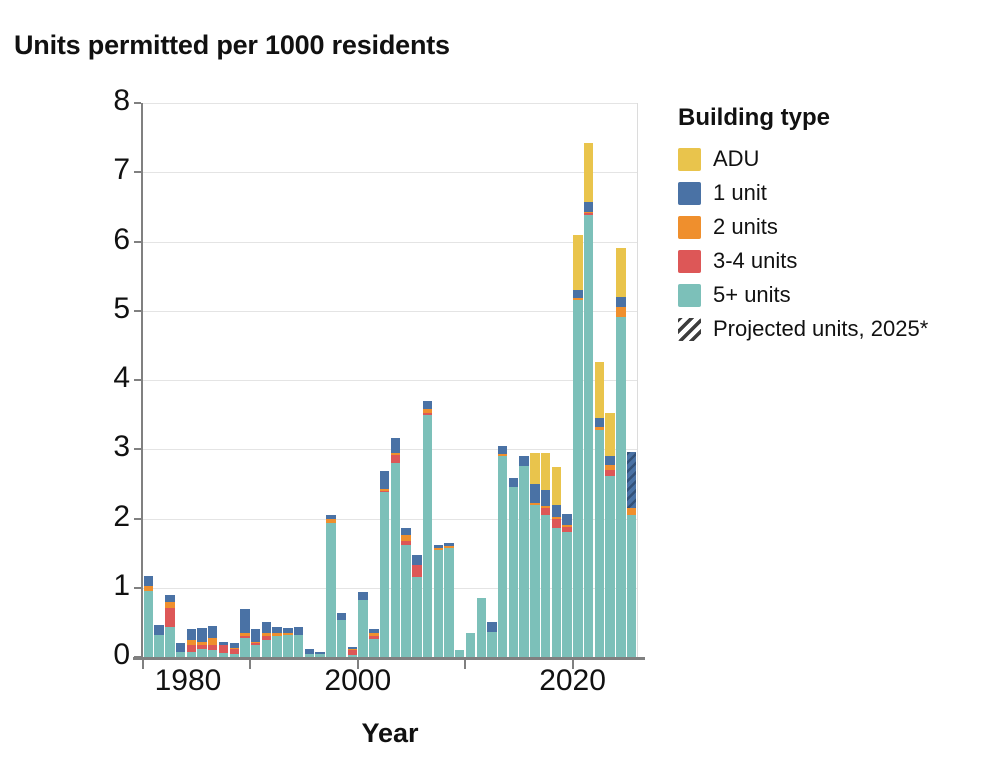 The image size is (994, 770). I want to click on segment-5-units-1986, so click(213, 653).